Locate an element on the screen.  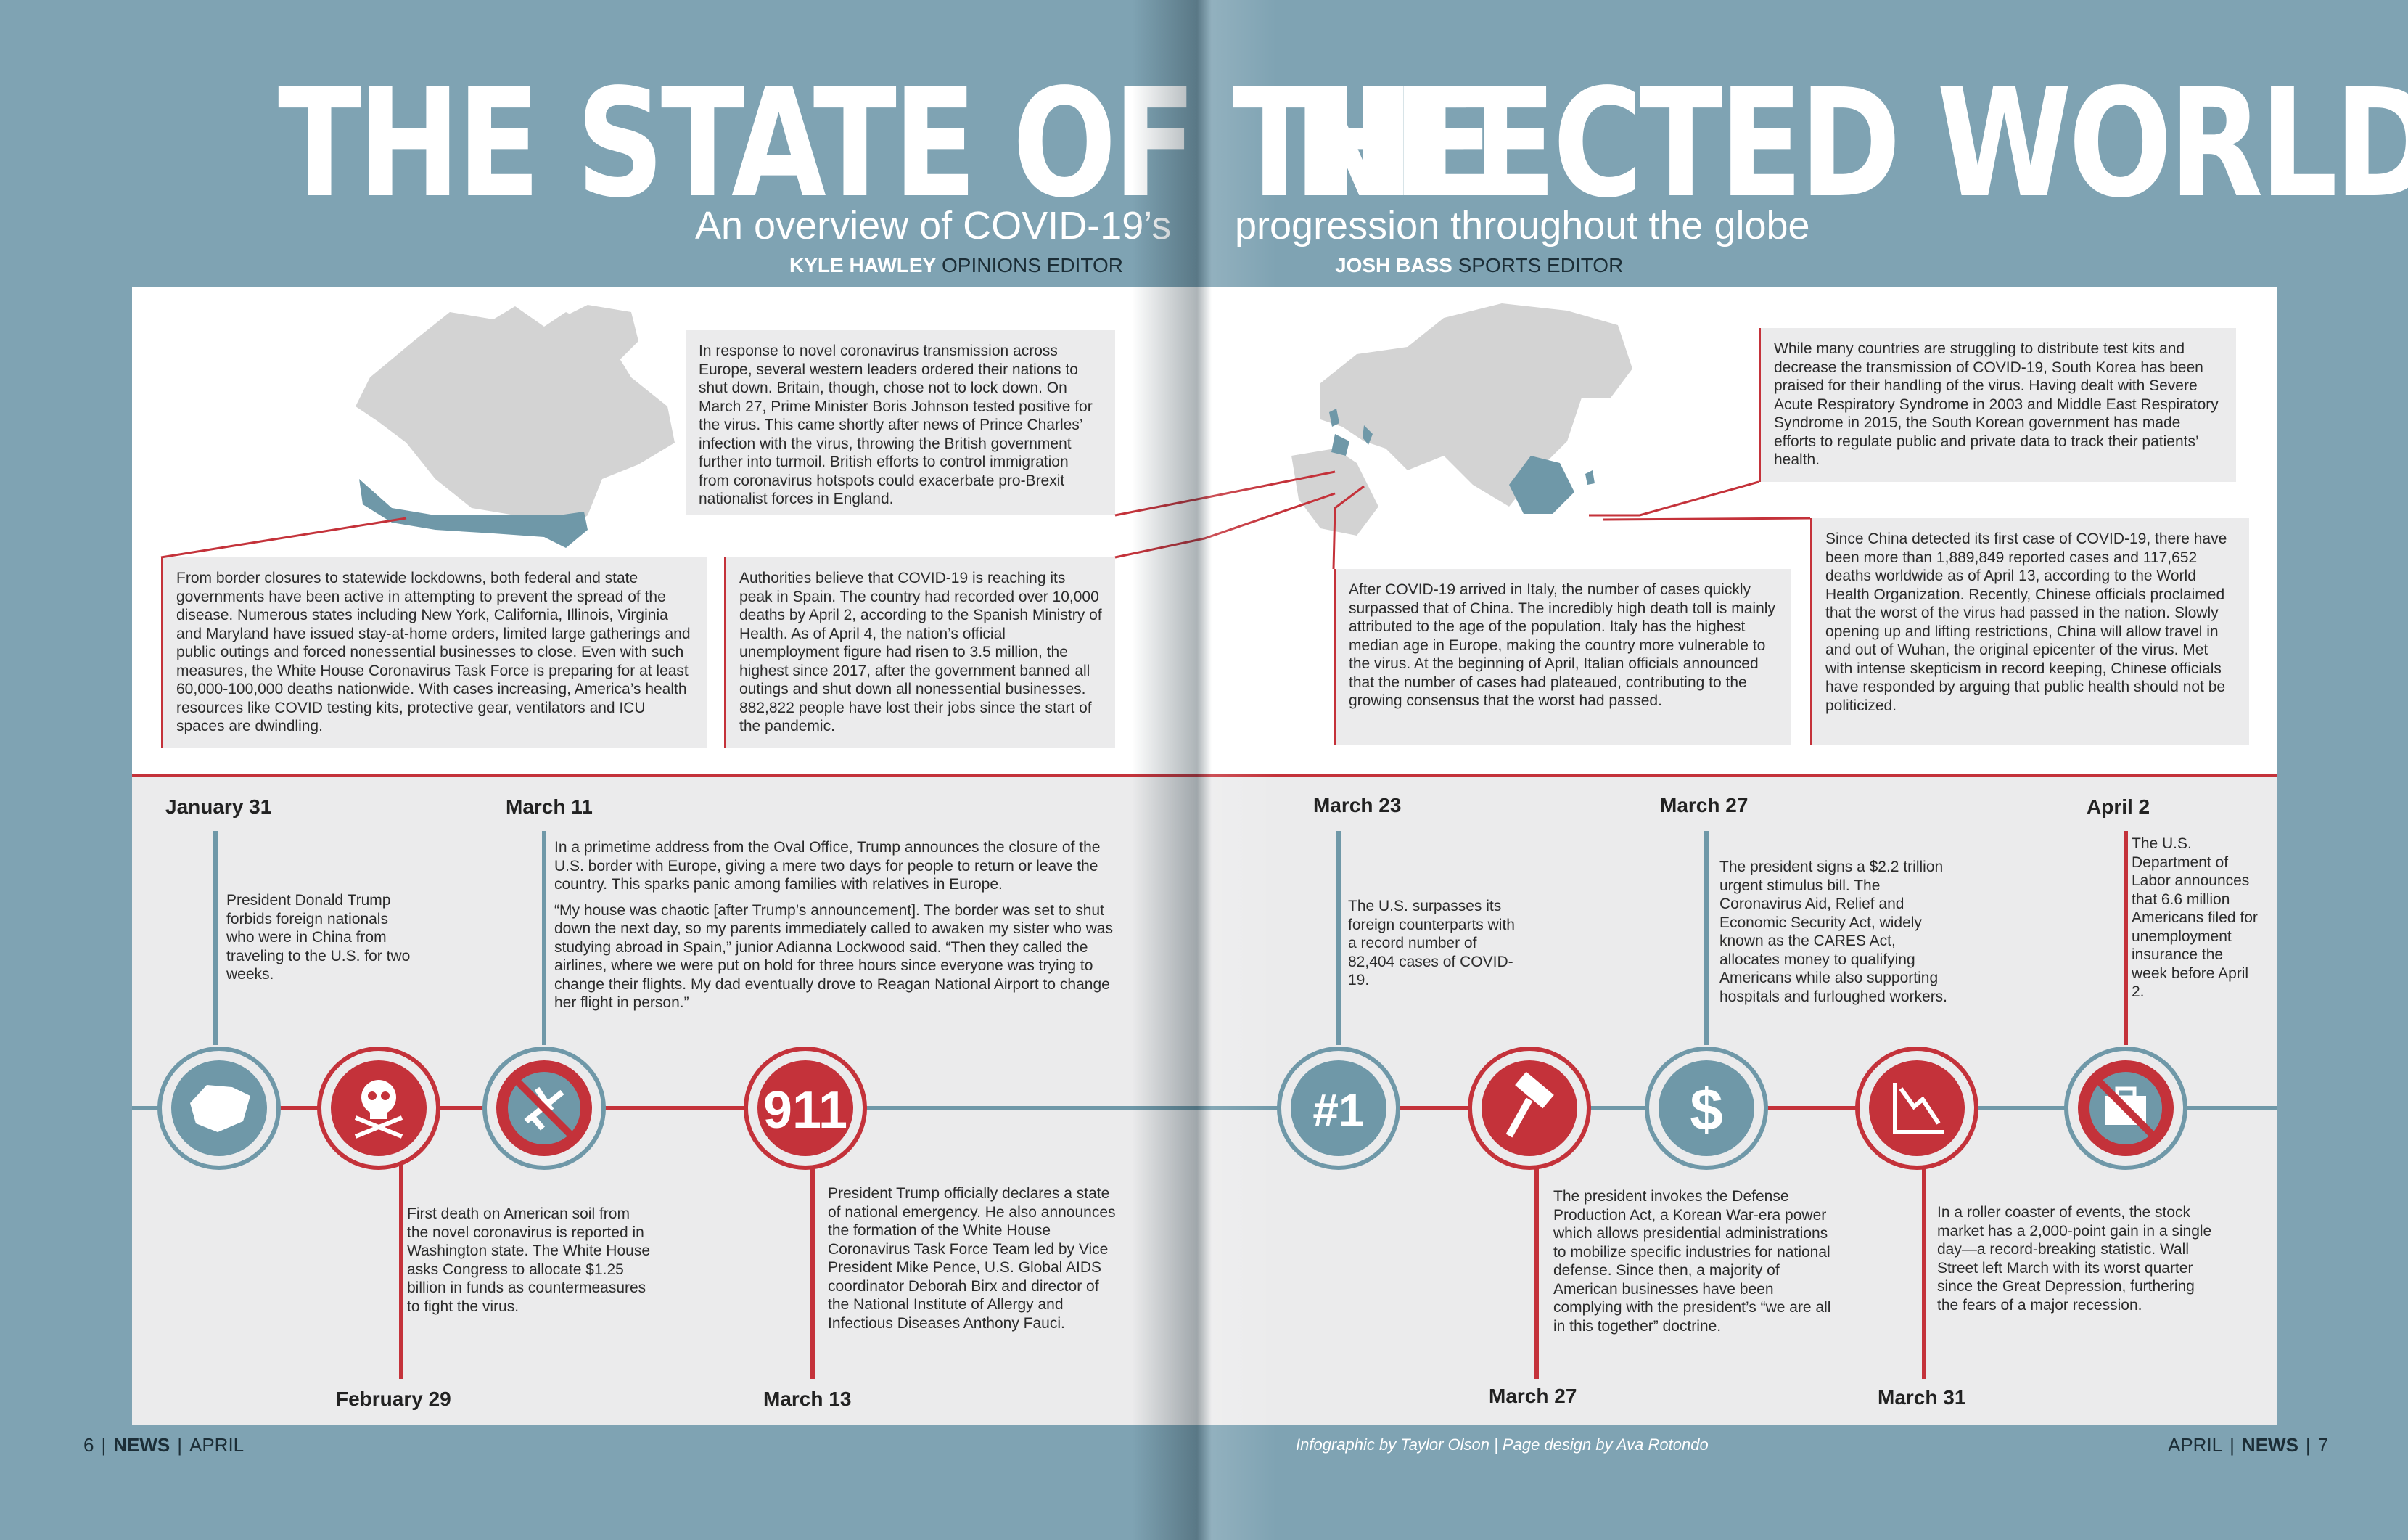
date-mar11: March 11 is located at coordinates (549, 807).